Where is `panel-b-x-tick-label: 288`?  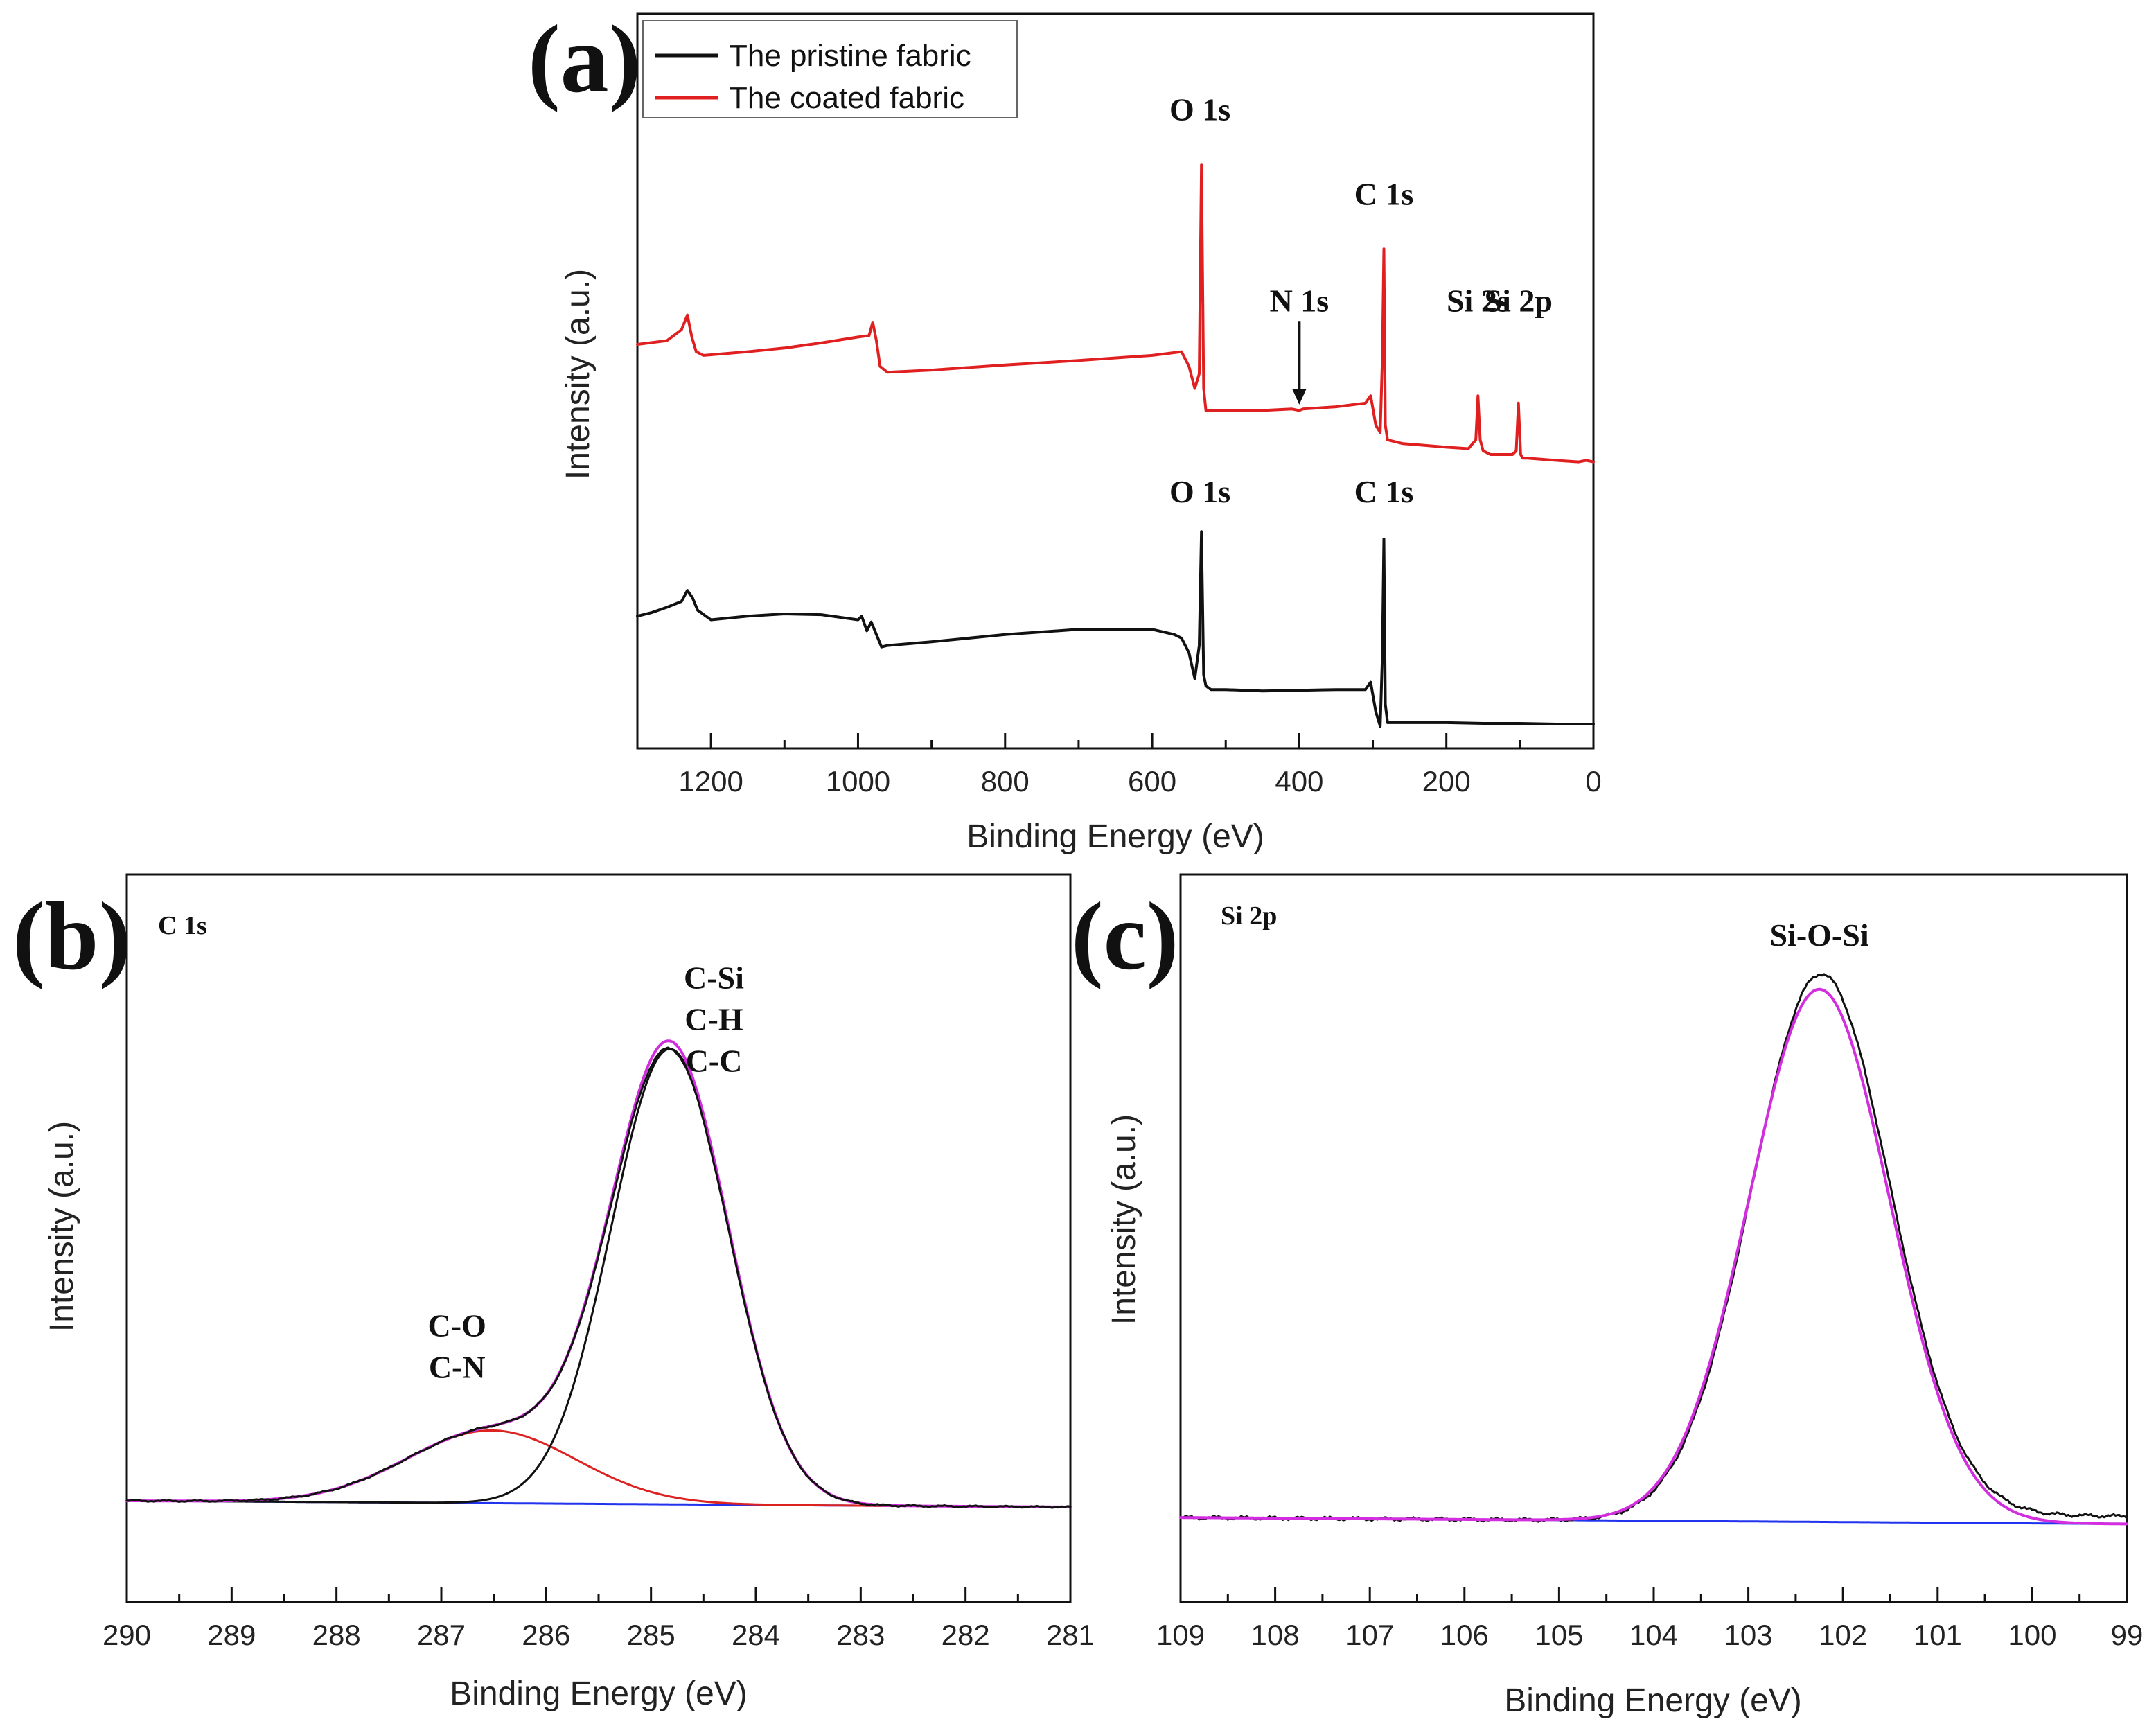
panel-b-x-tick-label: 288 is located at coordinates (337, 1635).